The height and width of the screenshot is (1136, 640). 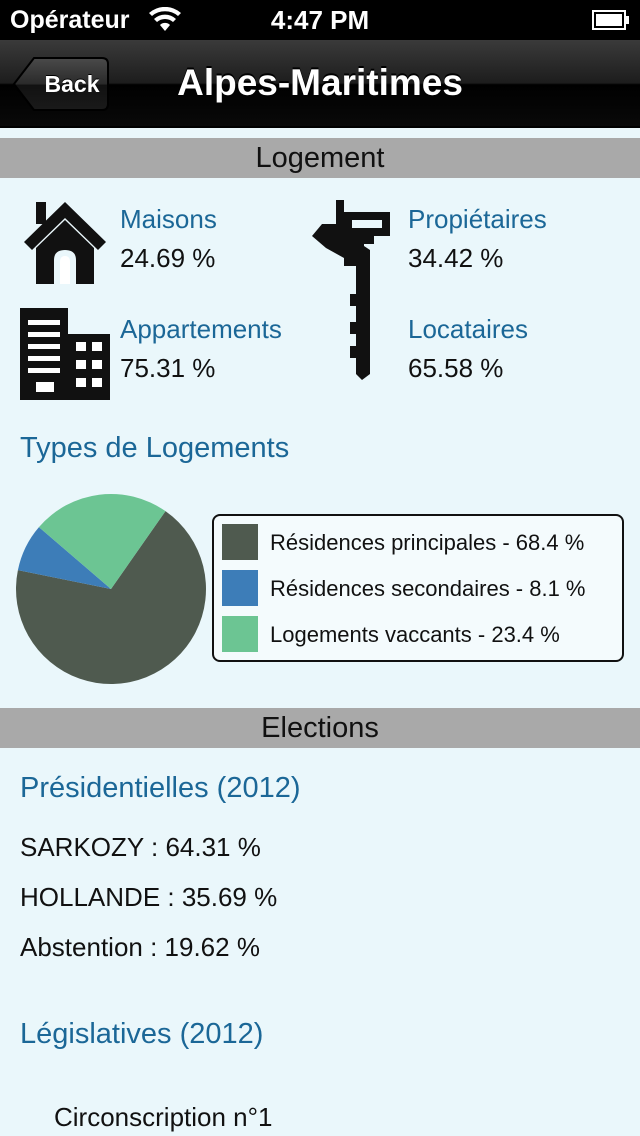 I want to click on status-bar: Opérateur 4:47 PM, so click(x=320, y=20).